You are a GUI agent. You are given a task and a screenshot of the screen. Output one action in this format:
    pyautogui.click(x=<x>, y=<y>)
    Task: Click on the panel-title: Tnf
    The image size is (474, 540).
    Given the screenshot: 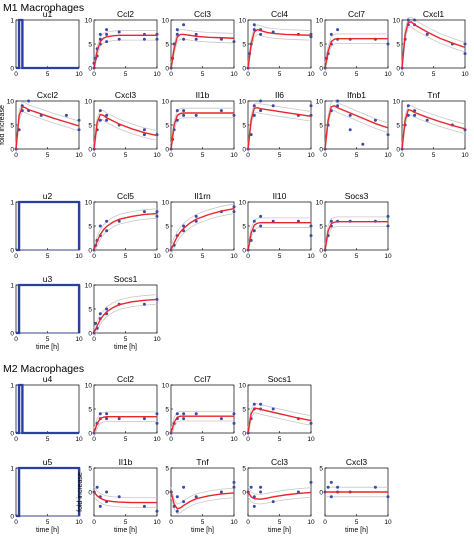 What is the action you would take?
    pyautogui.click(x=433, y=95)
    